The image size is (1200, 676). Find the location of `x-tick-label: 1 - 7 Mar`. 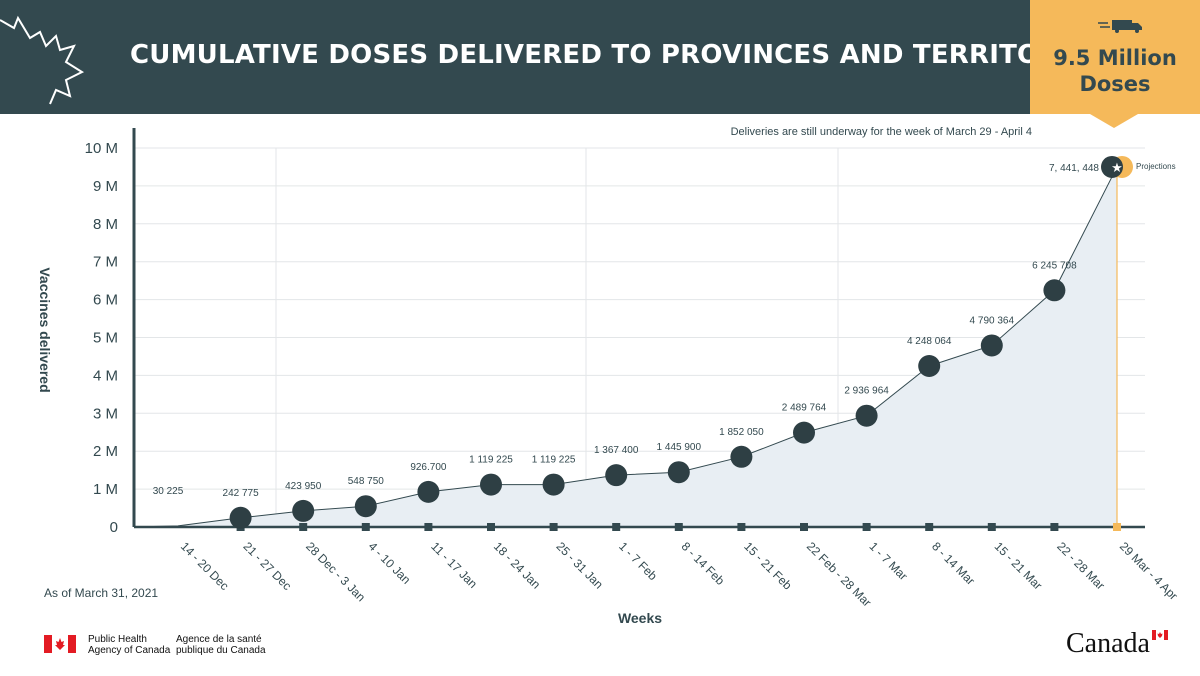

x-tick-label: 1 - 7 Mar is located at coordinates (888, 561).